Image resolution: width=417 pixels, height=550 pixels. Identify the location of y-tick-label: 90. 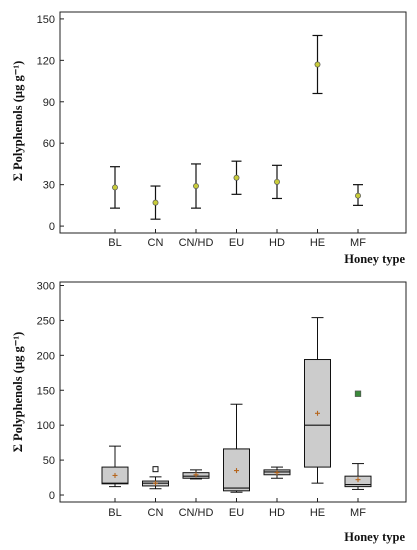
(49, 103).